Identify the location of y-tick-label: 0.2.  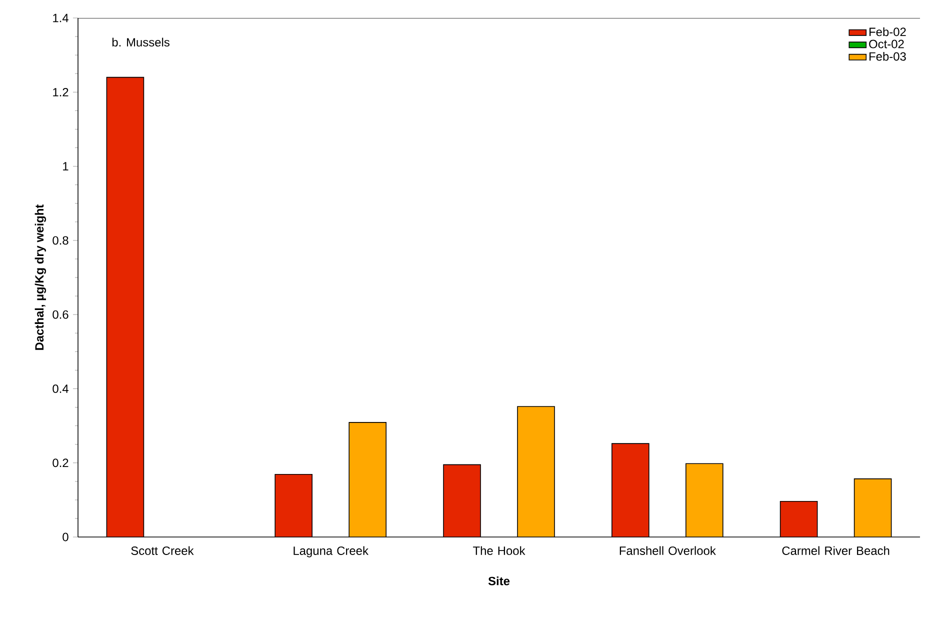
(60, 463).